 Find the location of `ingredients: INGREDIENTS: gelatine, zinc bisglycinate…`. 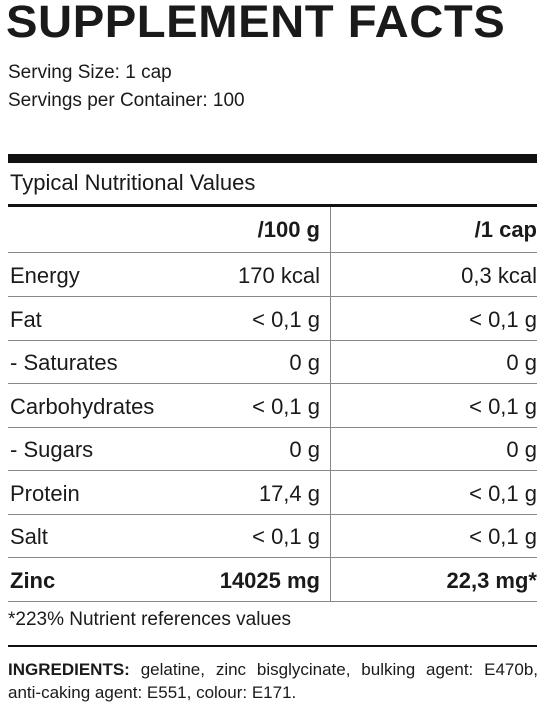

ingredients: INGREDIENTS: gelatine, zinc bisglycinate… is located at coordinates (273, 681).